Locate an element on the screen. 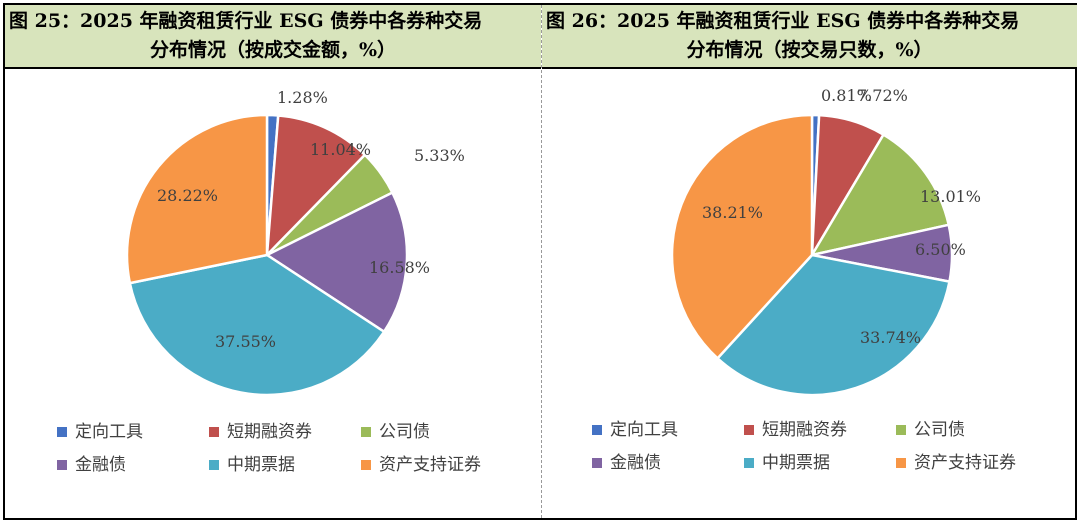 Image resolution: width=1080 pixels, height=523 pixels. data-label: 37.55% is located at coordinates (245, 341).